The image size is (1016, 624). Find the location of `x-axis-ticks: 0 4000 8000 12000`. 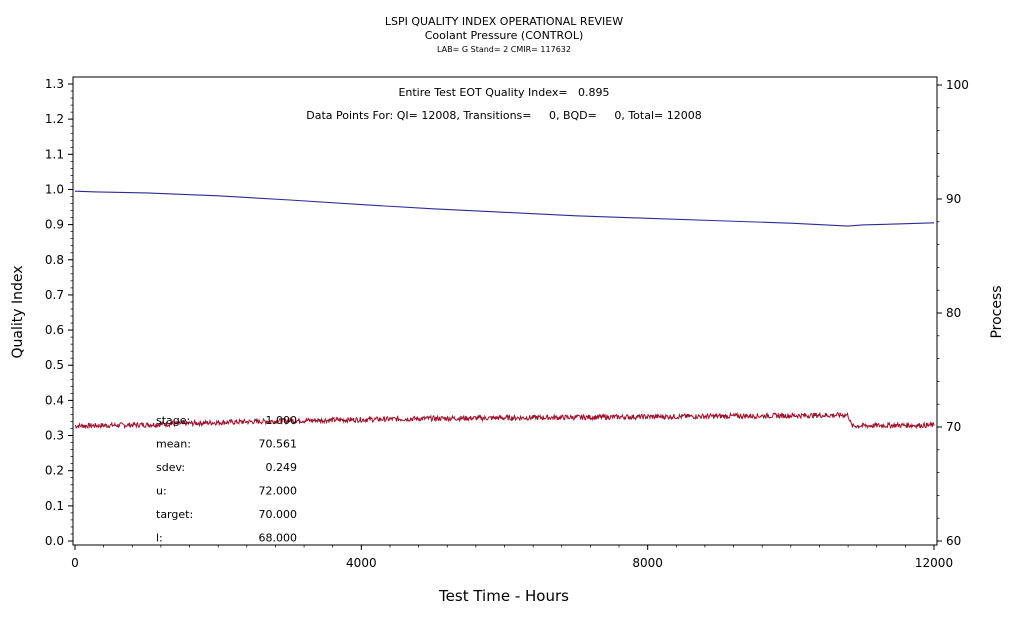

x-axis-ticks: 0 4000 8000 12000 is located at coordinates (512, 557).